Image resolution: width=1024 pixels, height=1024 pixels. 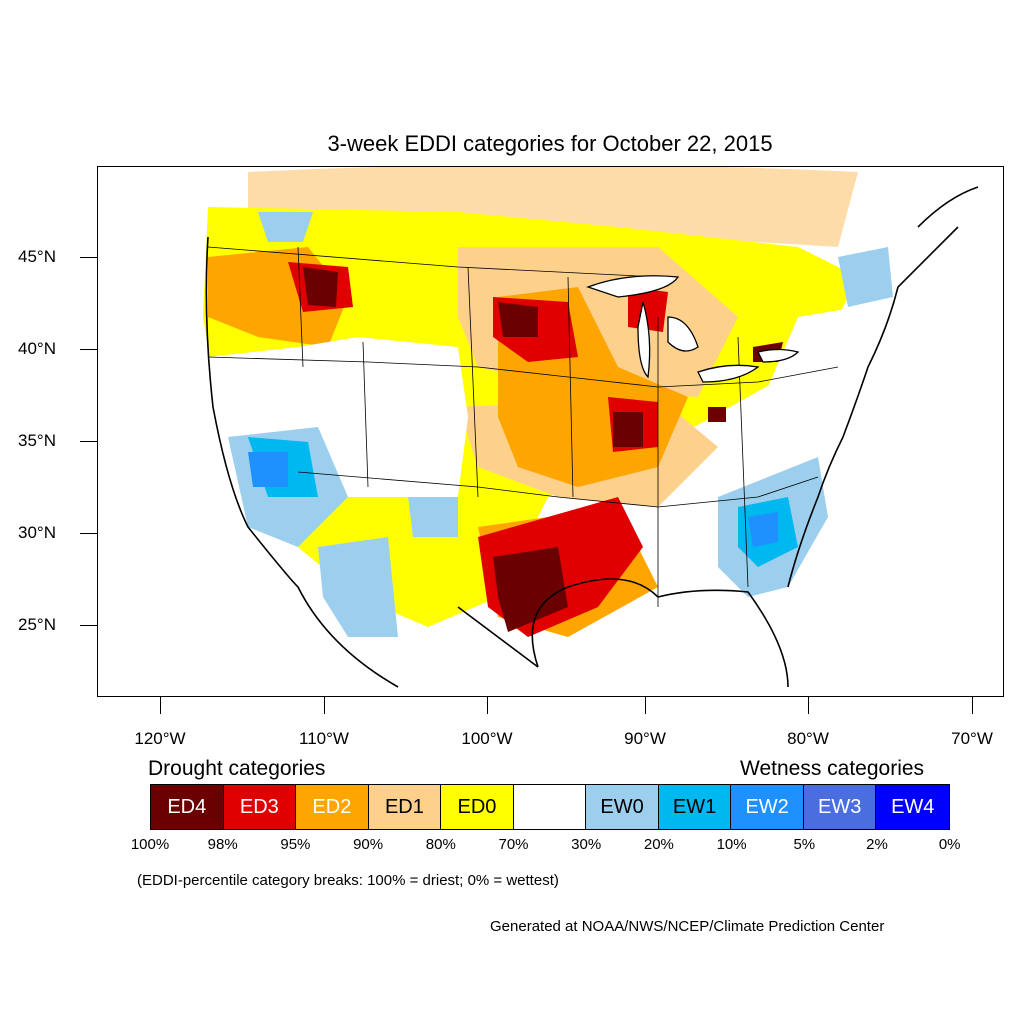 I want to click on lon-label-90: 90°W, so click(x=645, y=738).